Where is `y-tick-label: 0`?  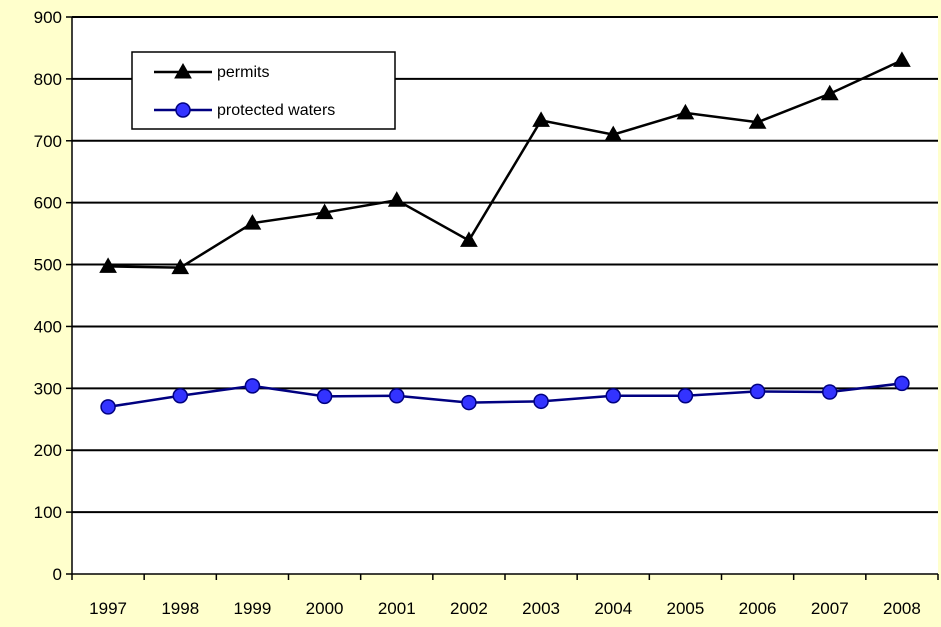
y-tick-label: 0 is located at coordinates (57, 574).